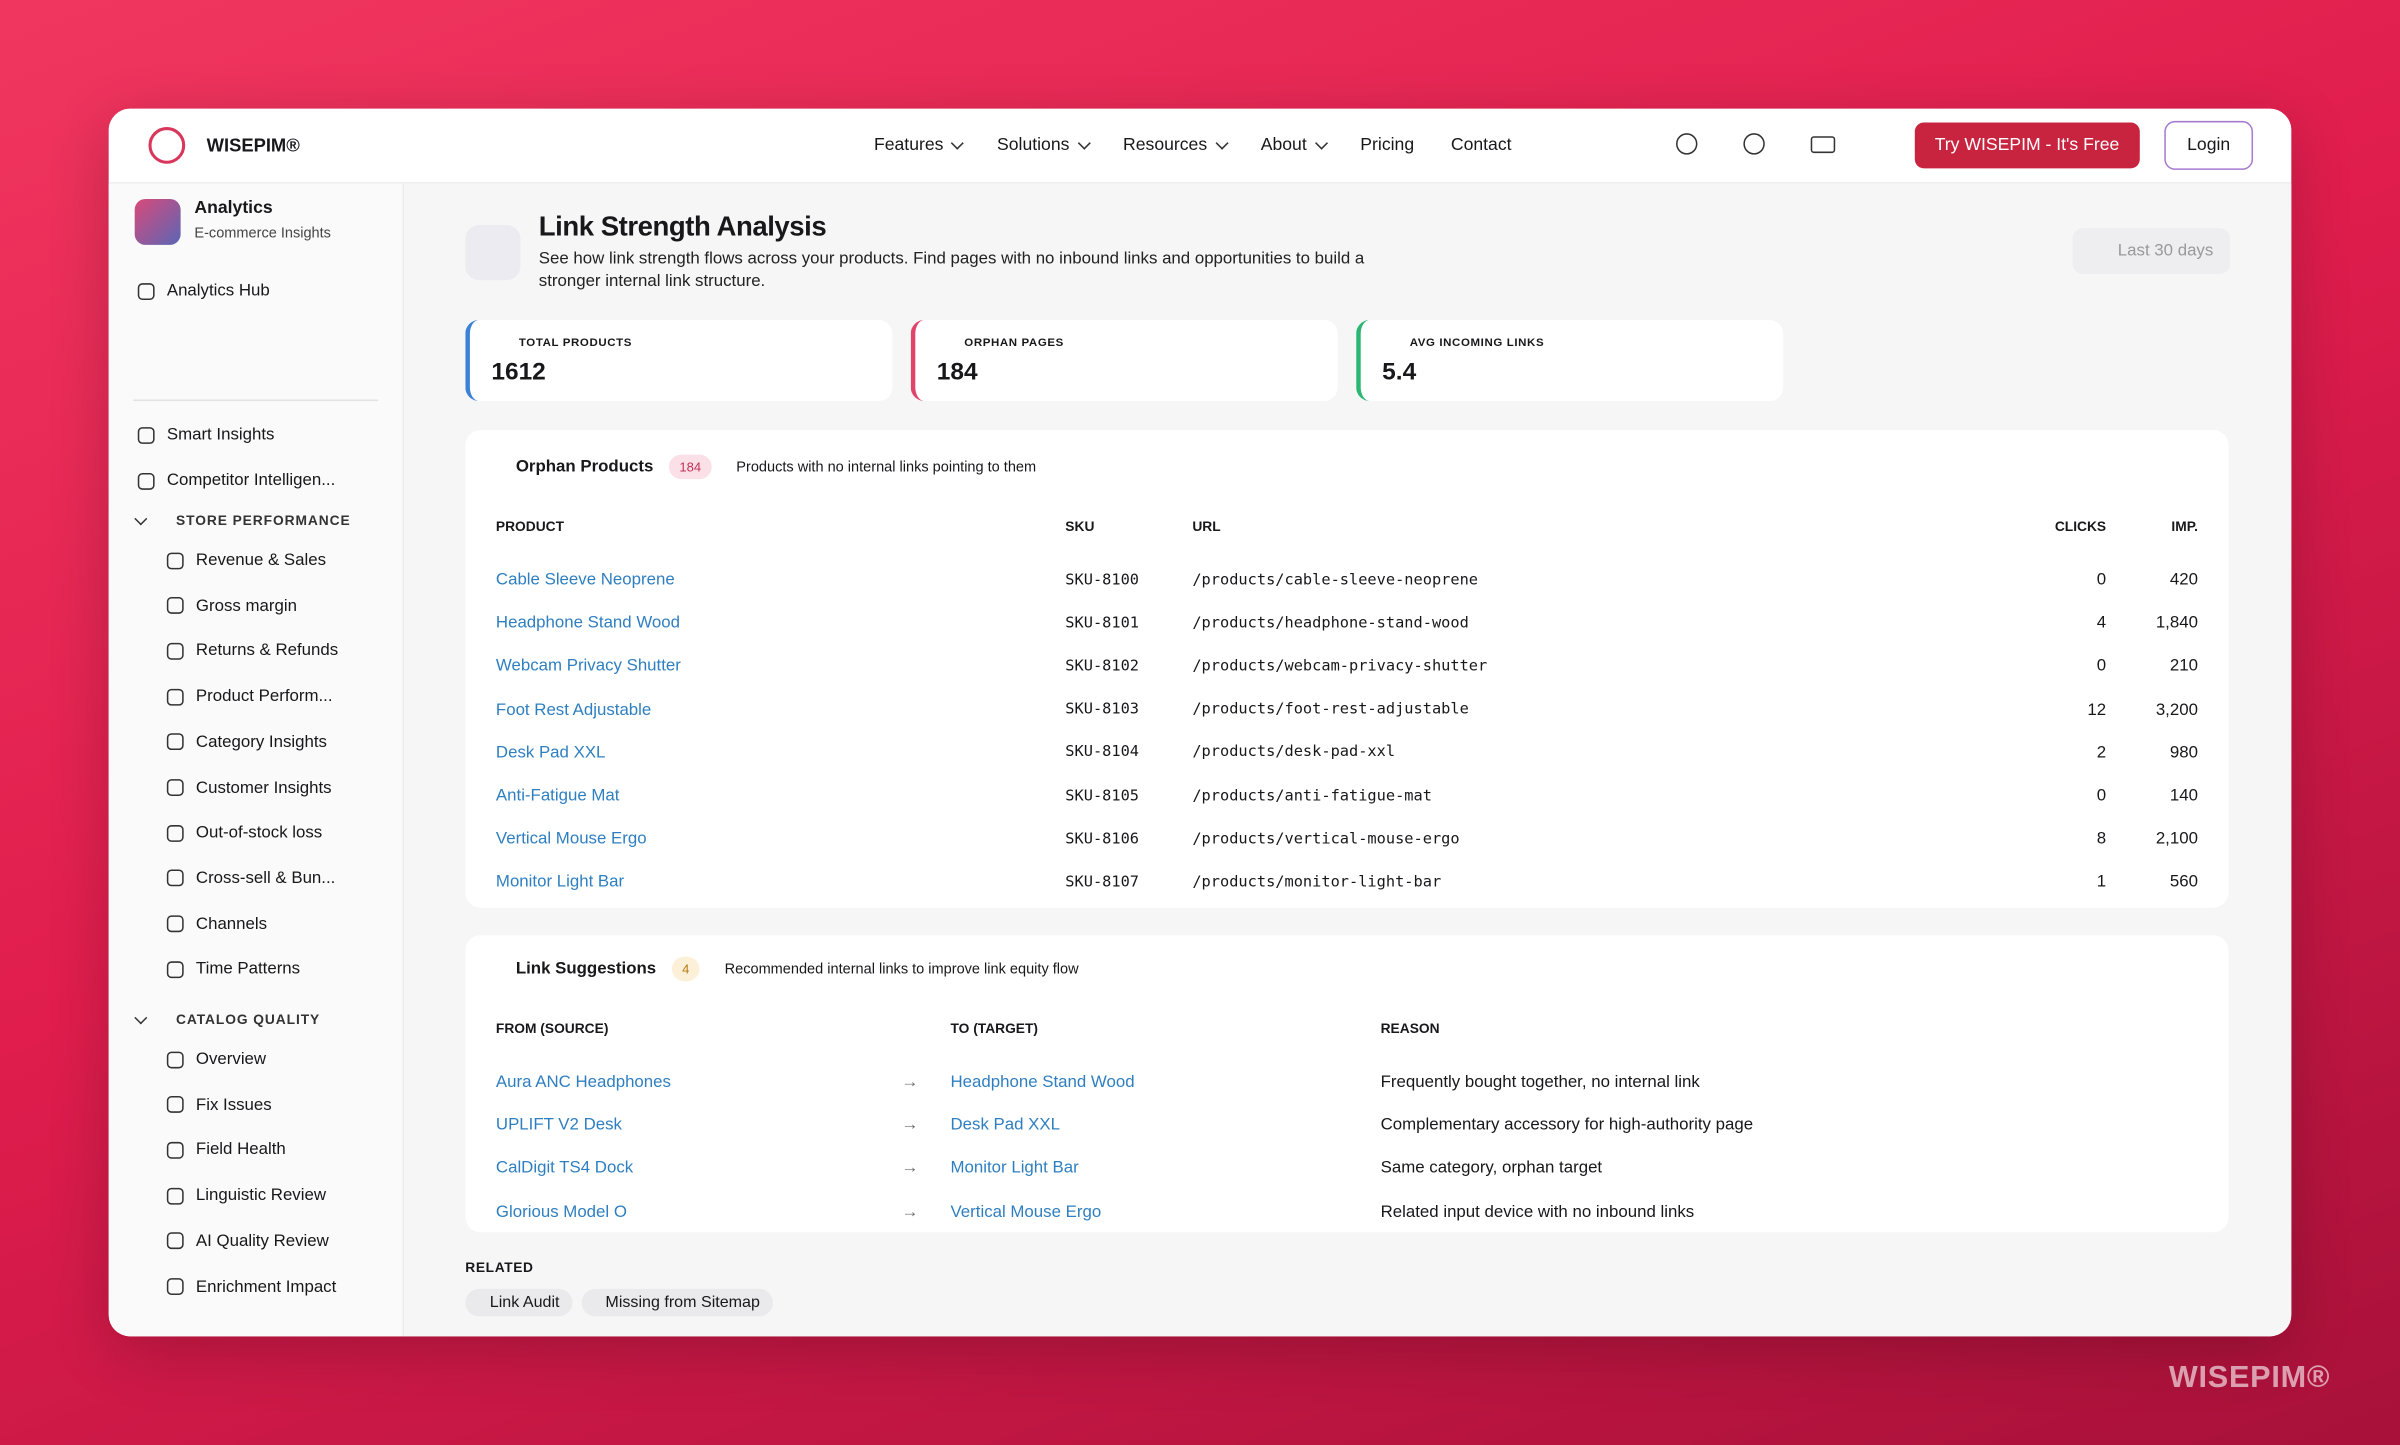 This screenshot has height=1445, width=2400. Describe the element at coordinates (266, 1286) in the screenshot. I see `item-label: Enrichment Impact` at that location.